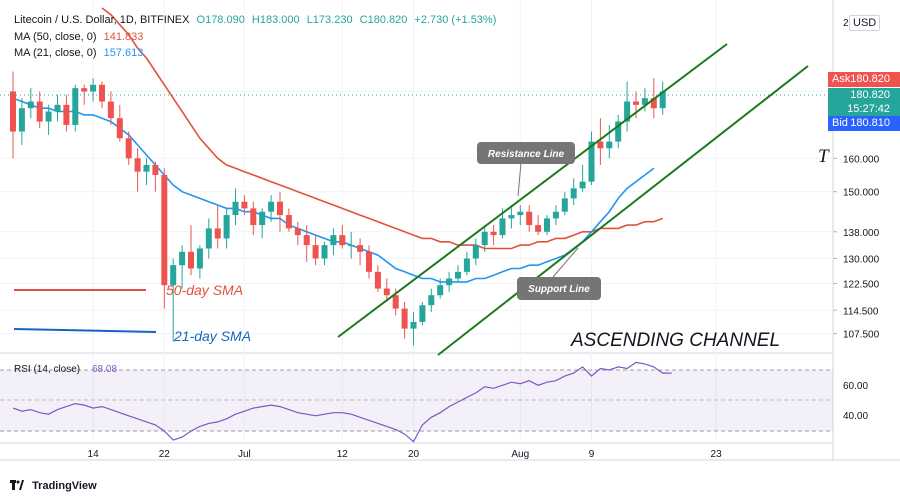 The image size is (900, 502). I want to click on currency-button: USD, so click(865, 23).